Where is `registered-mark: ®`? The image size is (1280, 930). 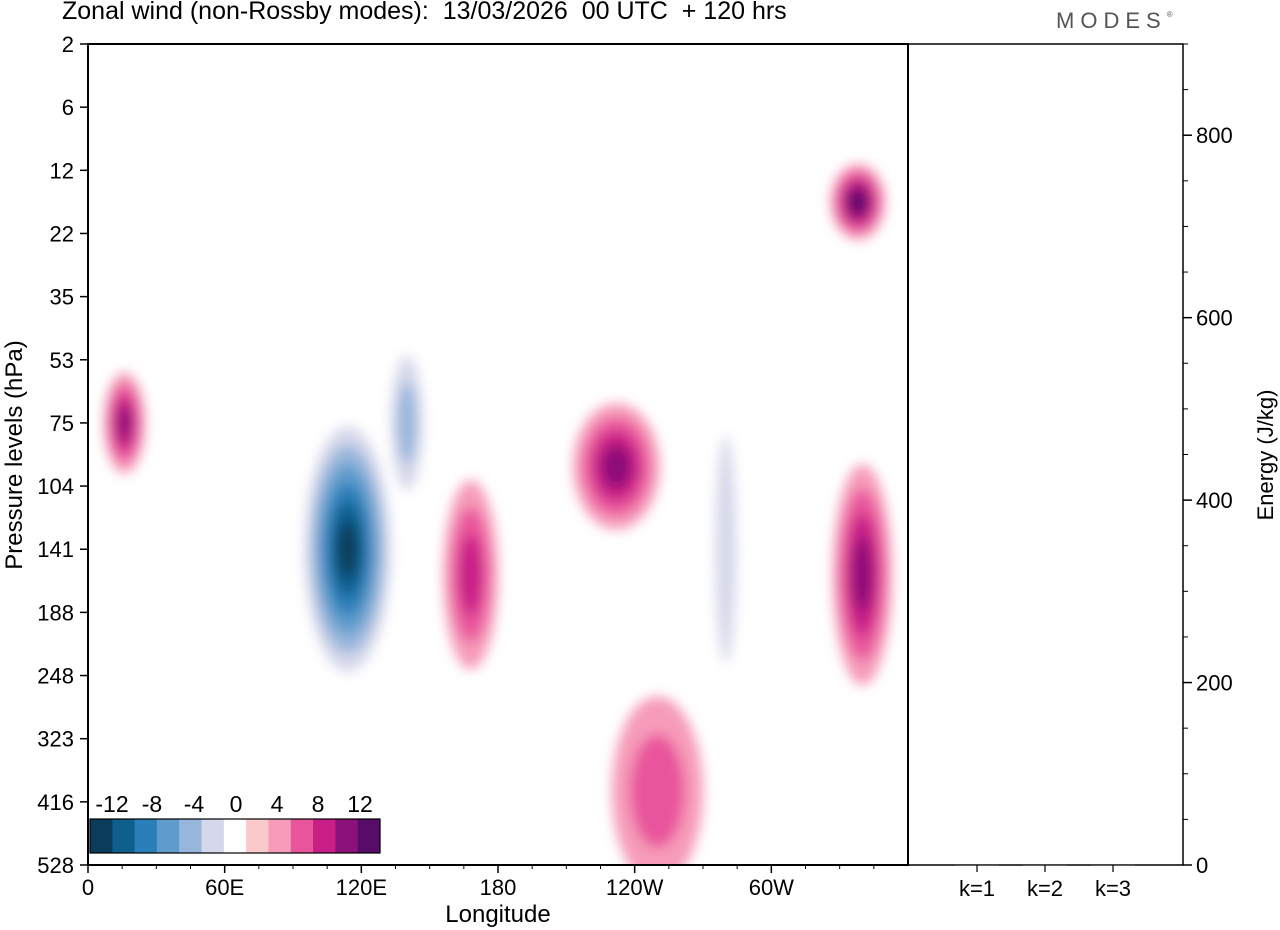
registered-mark: ® is located at coordinates (1169, 14).